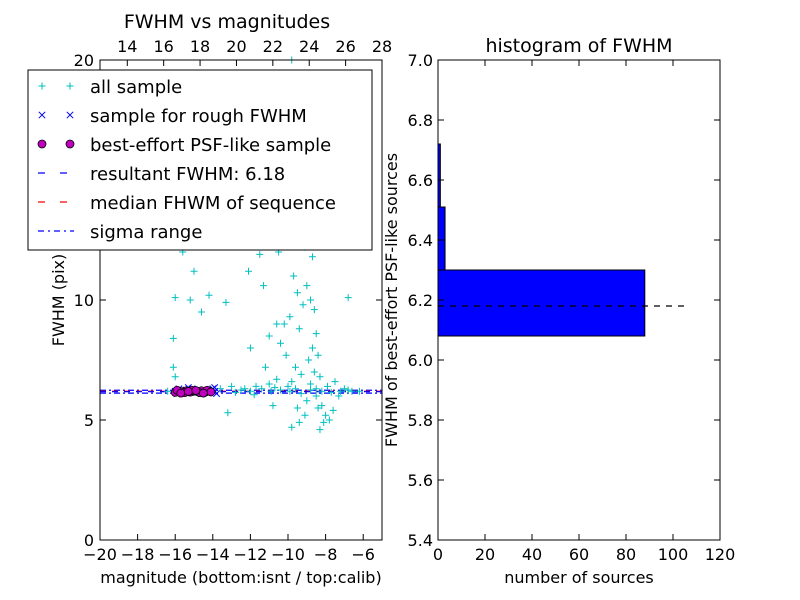  What do you see at coordinates (345, 46) in the screenshot?
I see `scatter-top-tick-label: 26` at bounding box center [345, 46].